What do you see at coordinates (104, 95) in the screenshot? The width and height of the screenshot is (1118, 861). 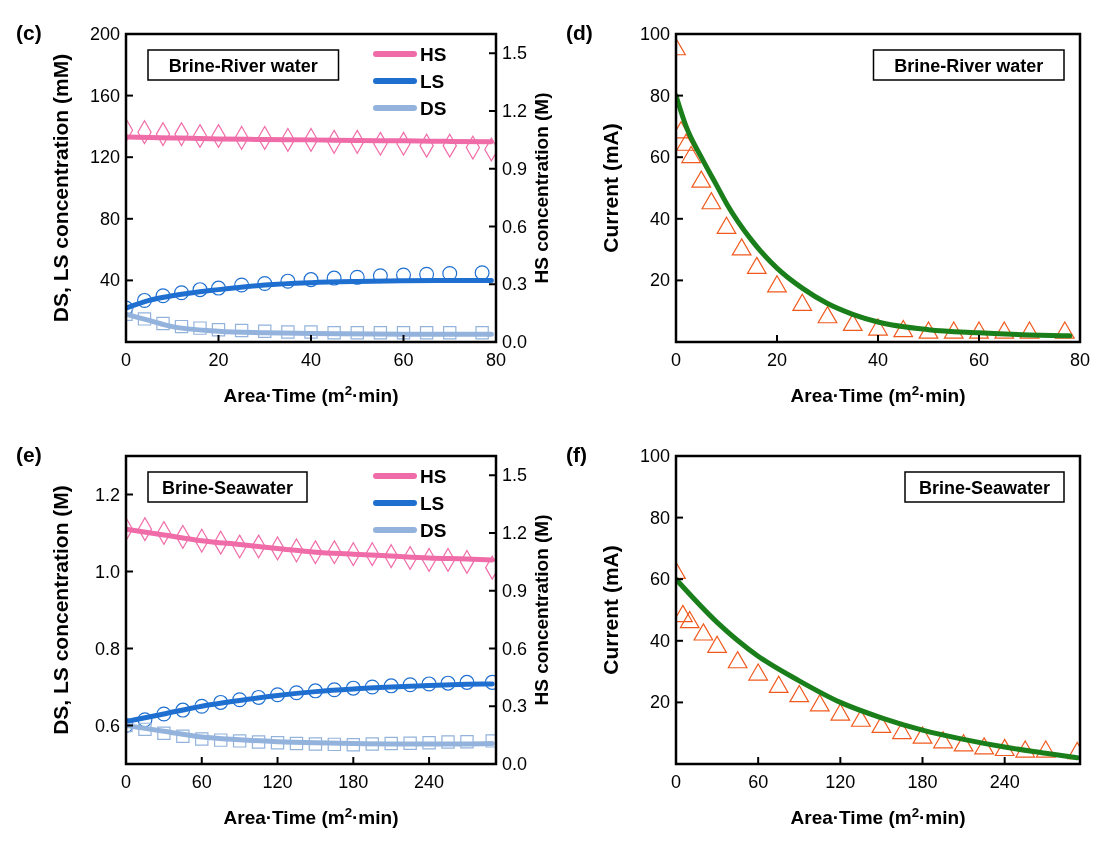 I see `y-tick-label: 160` at bounding box center [104, 95].